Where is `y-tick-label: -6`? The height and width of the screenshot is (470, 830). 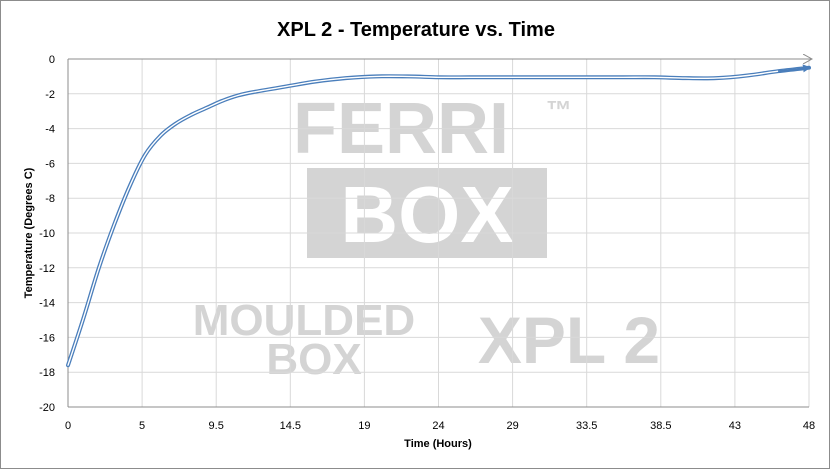
y-tick-label: -6 is located at coordinates (50, 164).